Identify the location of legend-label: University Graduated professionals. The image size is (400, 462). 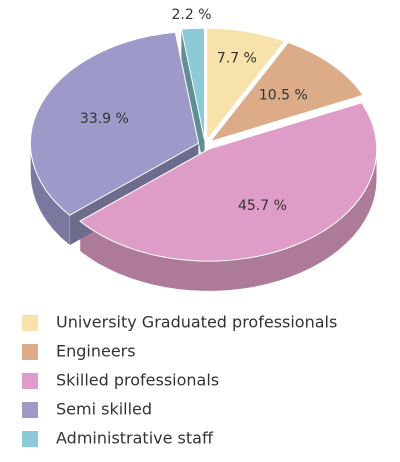
(196, 322).